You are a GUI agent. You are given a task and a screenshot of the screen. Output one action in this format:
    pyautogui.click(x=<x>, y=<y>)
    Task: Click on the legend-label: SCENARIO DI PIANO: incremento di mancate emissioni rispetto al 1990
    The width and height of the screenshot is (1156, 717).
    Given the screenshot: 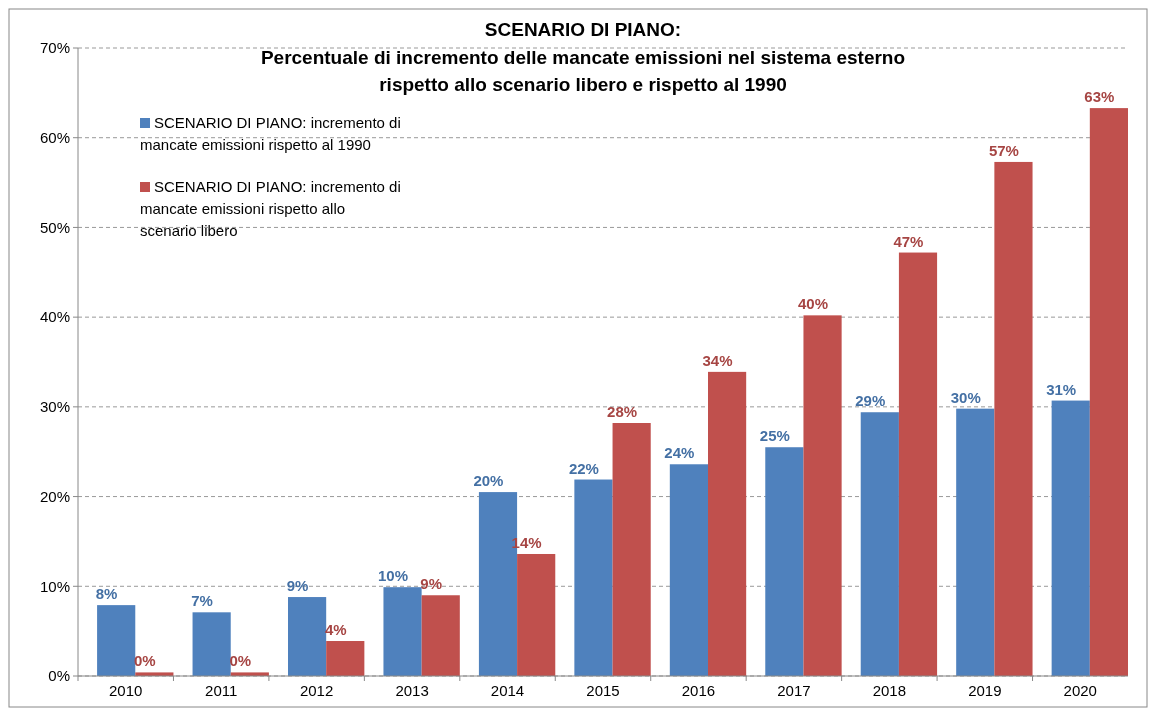 What is the action you would take?
    pyautogui.click(x=270, y=133)
    